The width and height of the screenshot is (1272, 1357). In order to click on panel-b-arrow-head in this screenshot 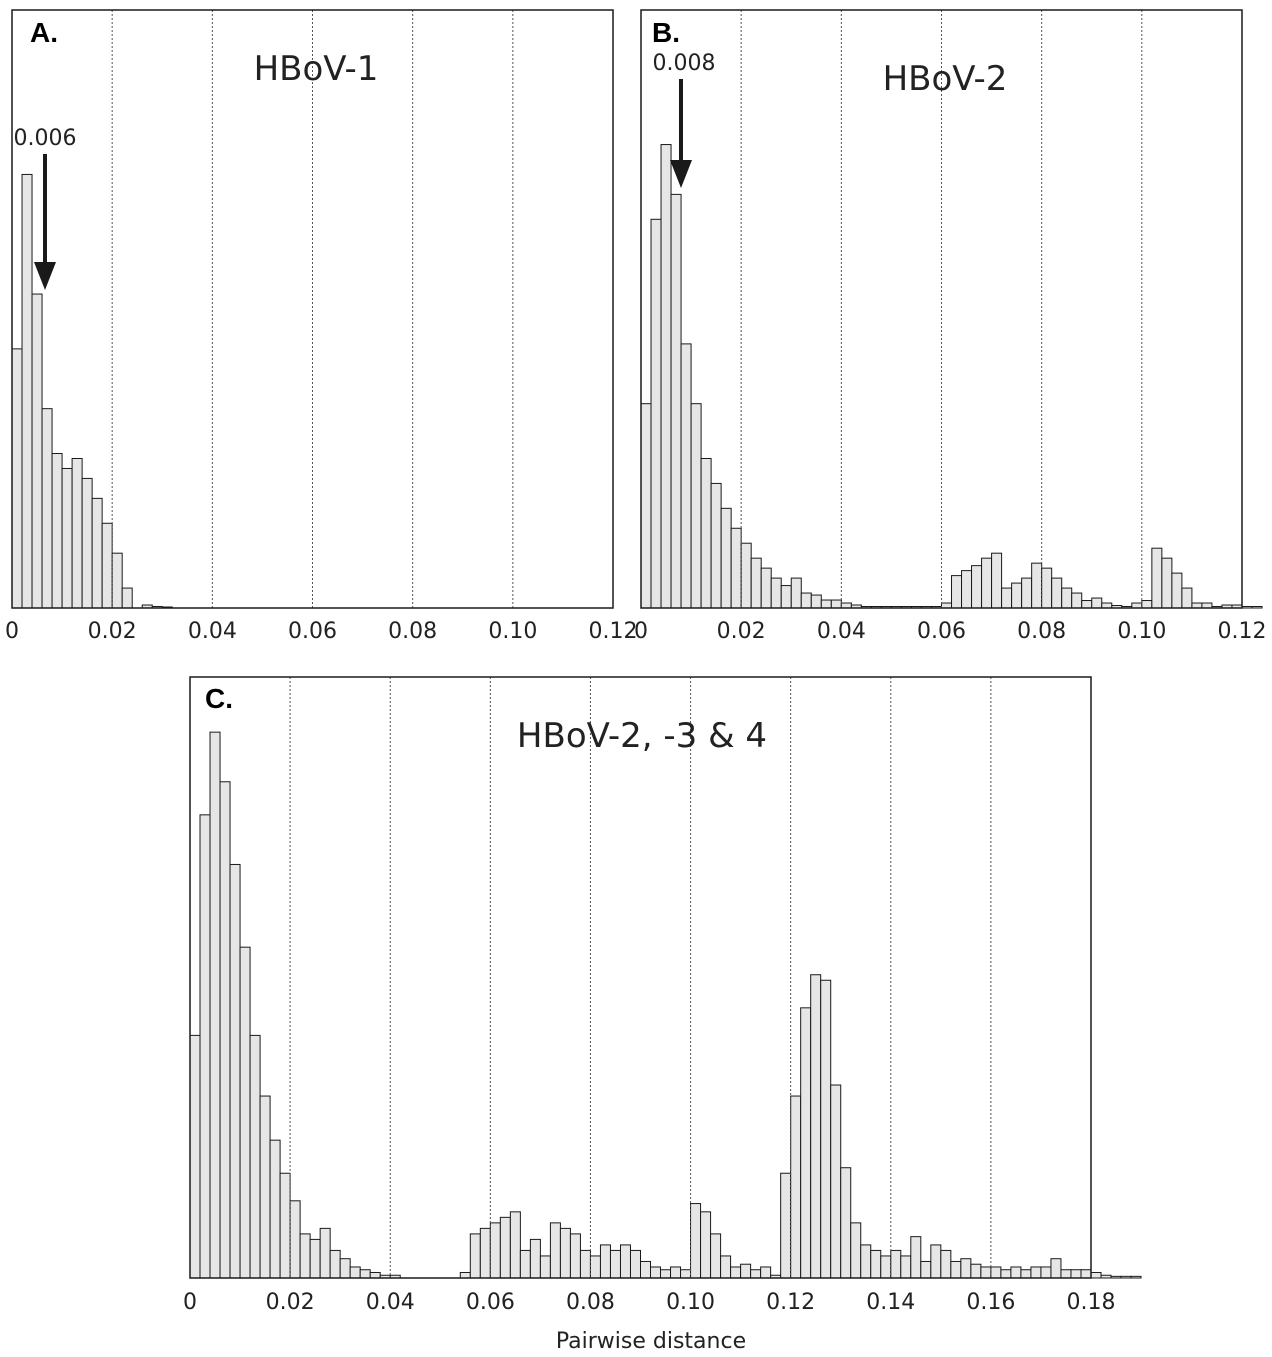, I will do `click(681, 174)`.